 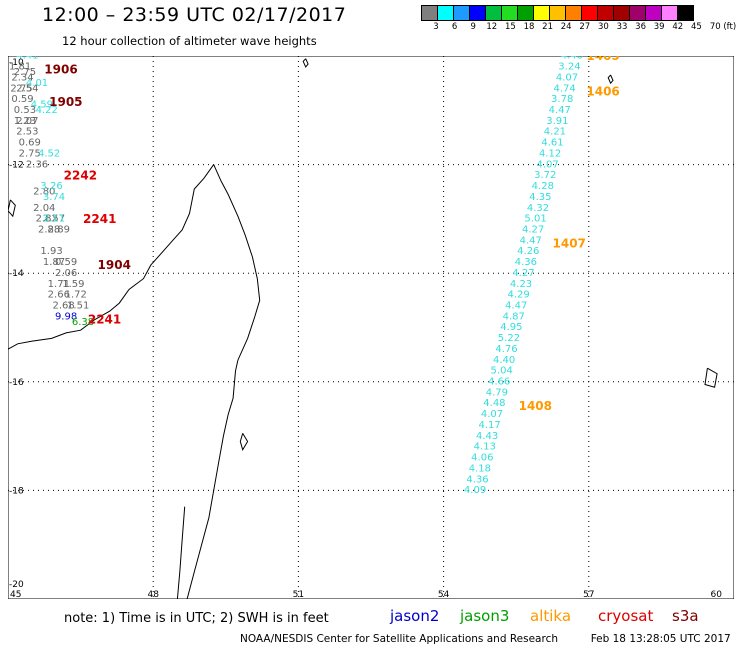 I want to click on wave-height-value: 3.11, so click(x=54, y=219).